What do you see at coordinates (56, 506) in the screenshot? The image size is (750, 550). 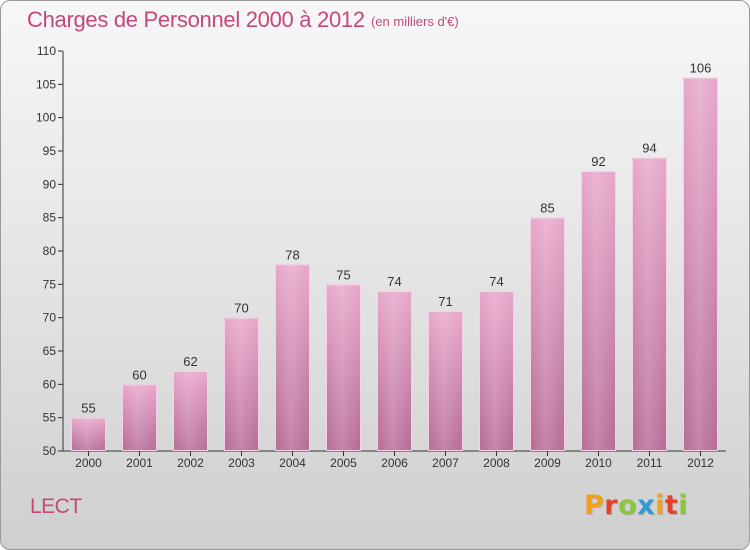 I see `commune-name: LECT` at bounding box center [56, 506].